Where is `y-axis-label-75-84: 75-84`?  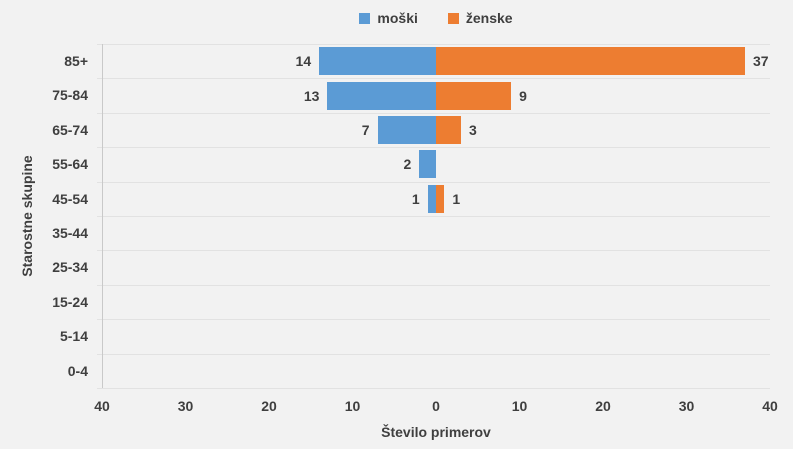 y-axis-label-75-84: 75-84 is located at coordinates (70, 95).